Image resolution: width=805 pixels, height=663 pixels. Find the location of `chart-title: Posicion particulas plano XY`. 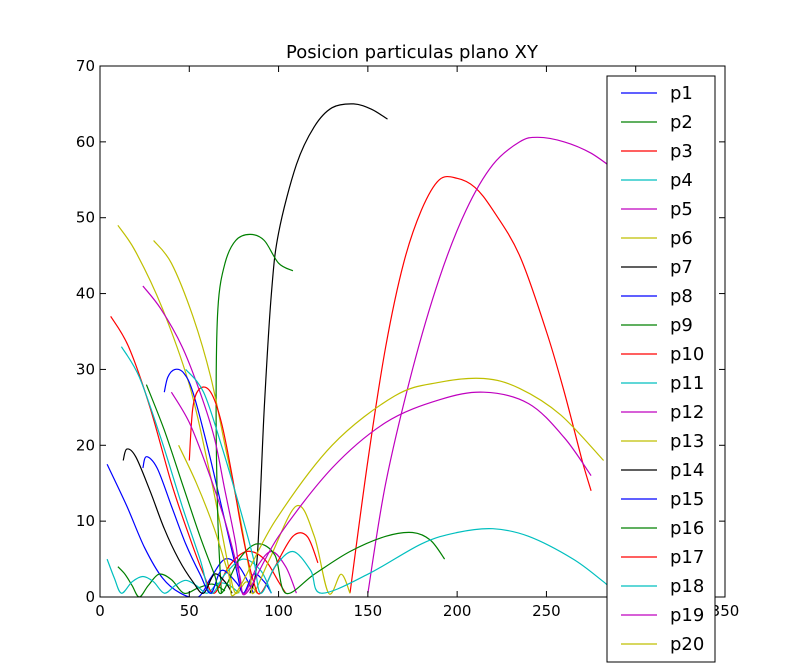

chart-title: Posicion particulas plano XY is located at coordinates (412, 52).